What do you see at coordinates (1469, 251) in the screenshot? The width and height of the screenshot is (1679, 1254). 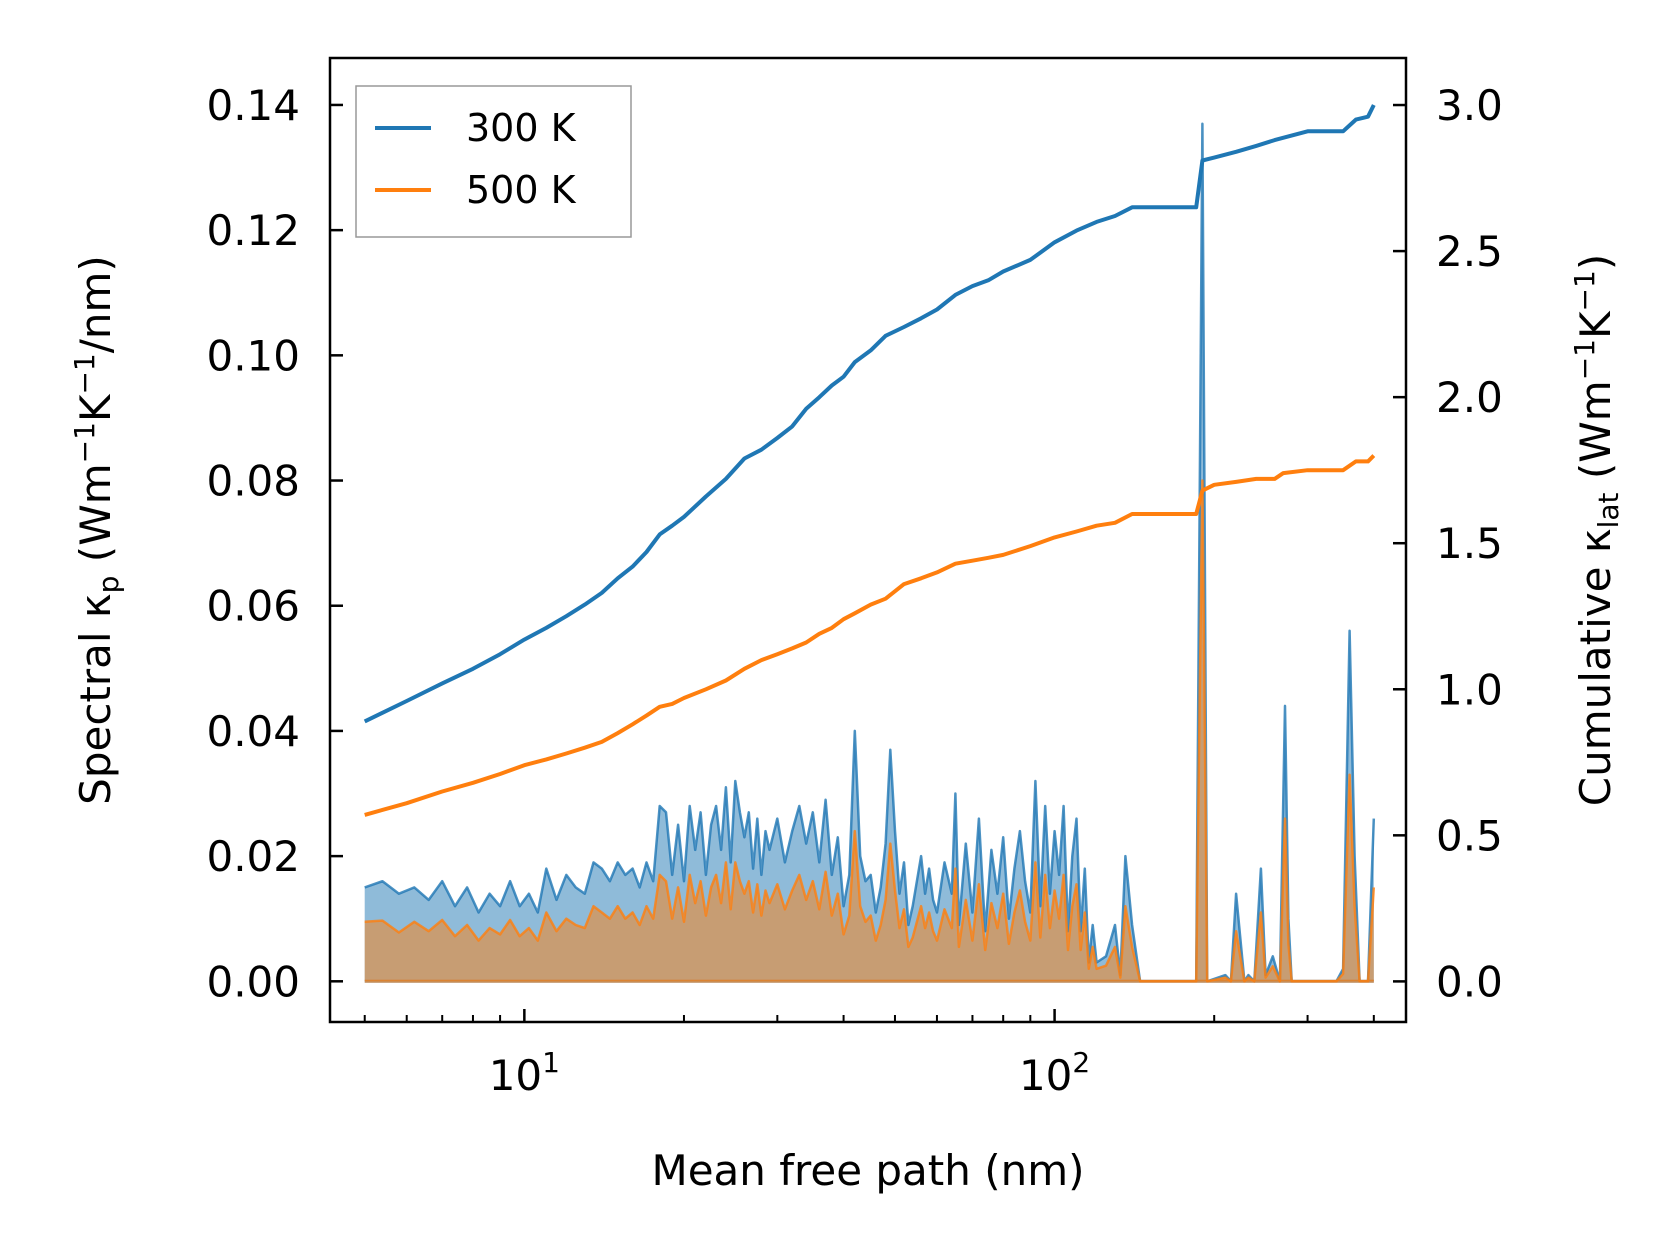 I see `y-right-tick-label-5: 2.5` at bounding box center [1469, 251].